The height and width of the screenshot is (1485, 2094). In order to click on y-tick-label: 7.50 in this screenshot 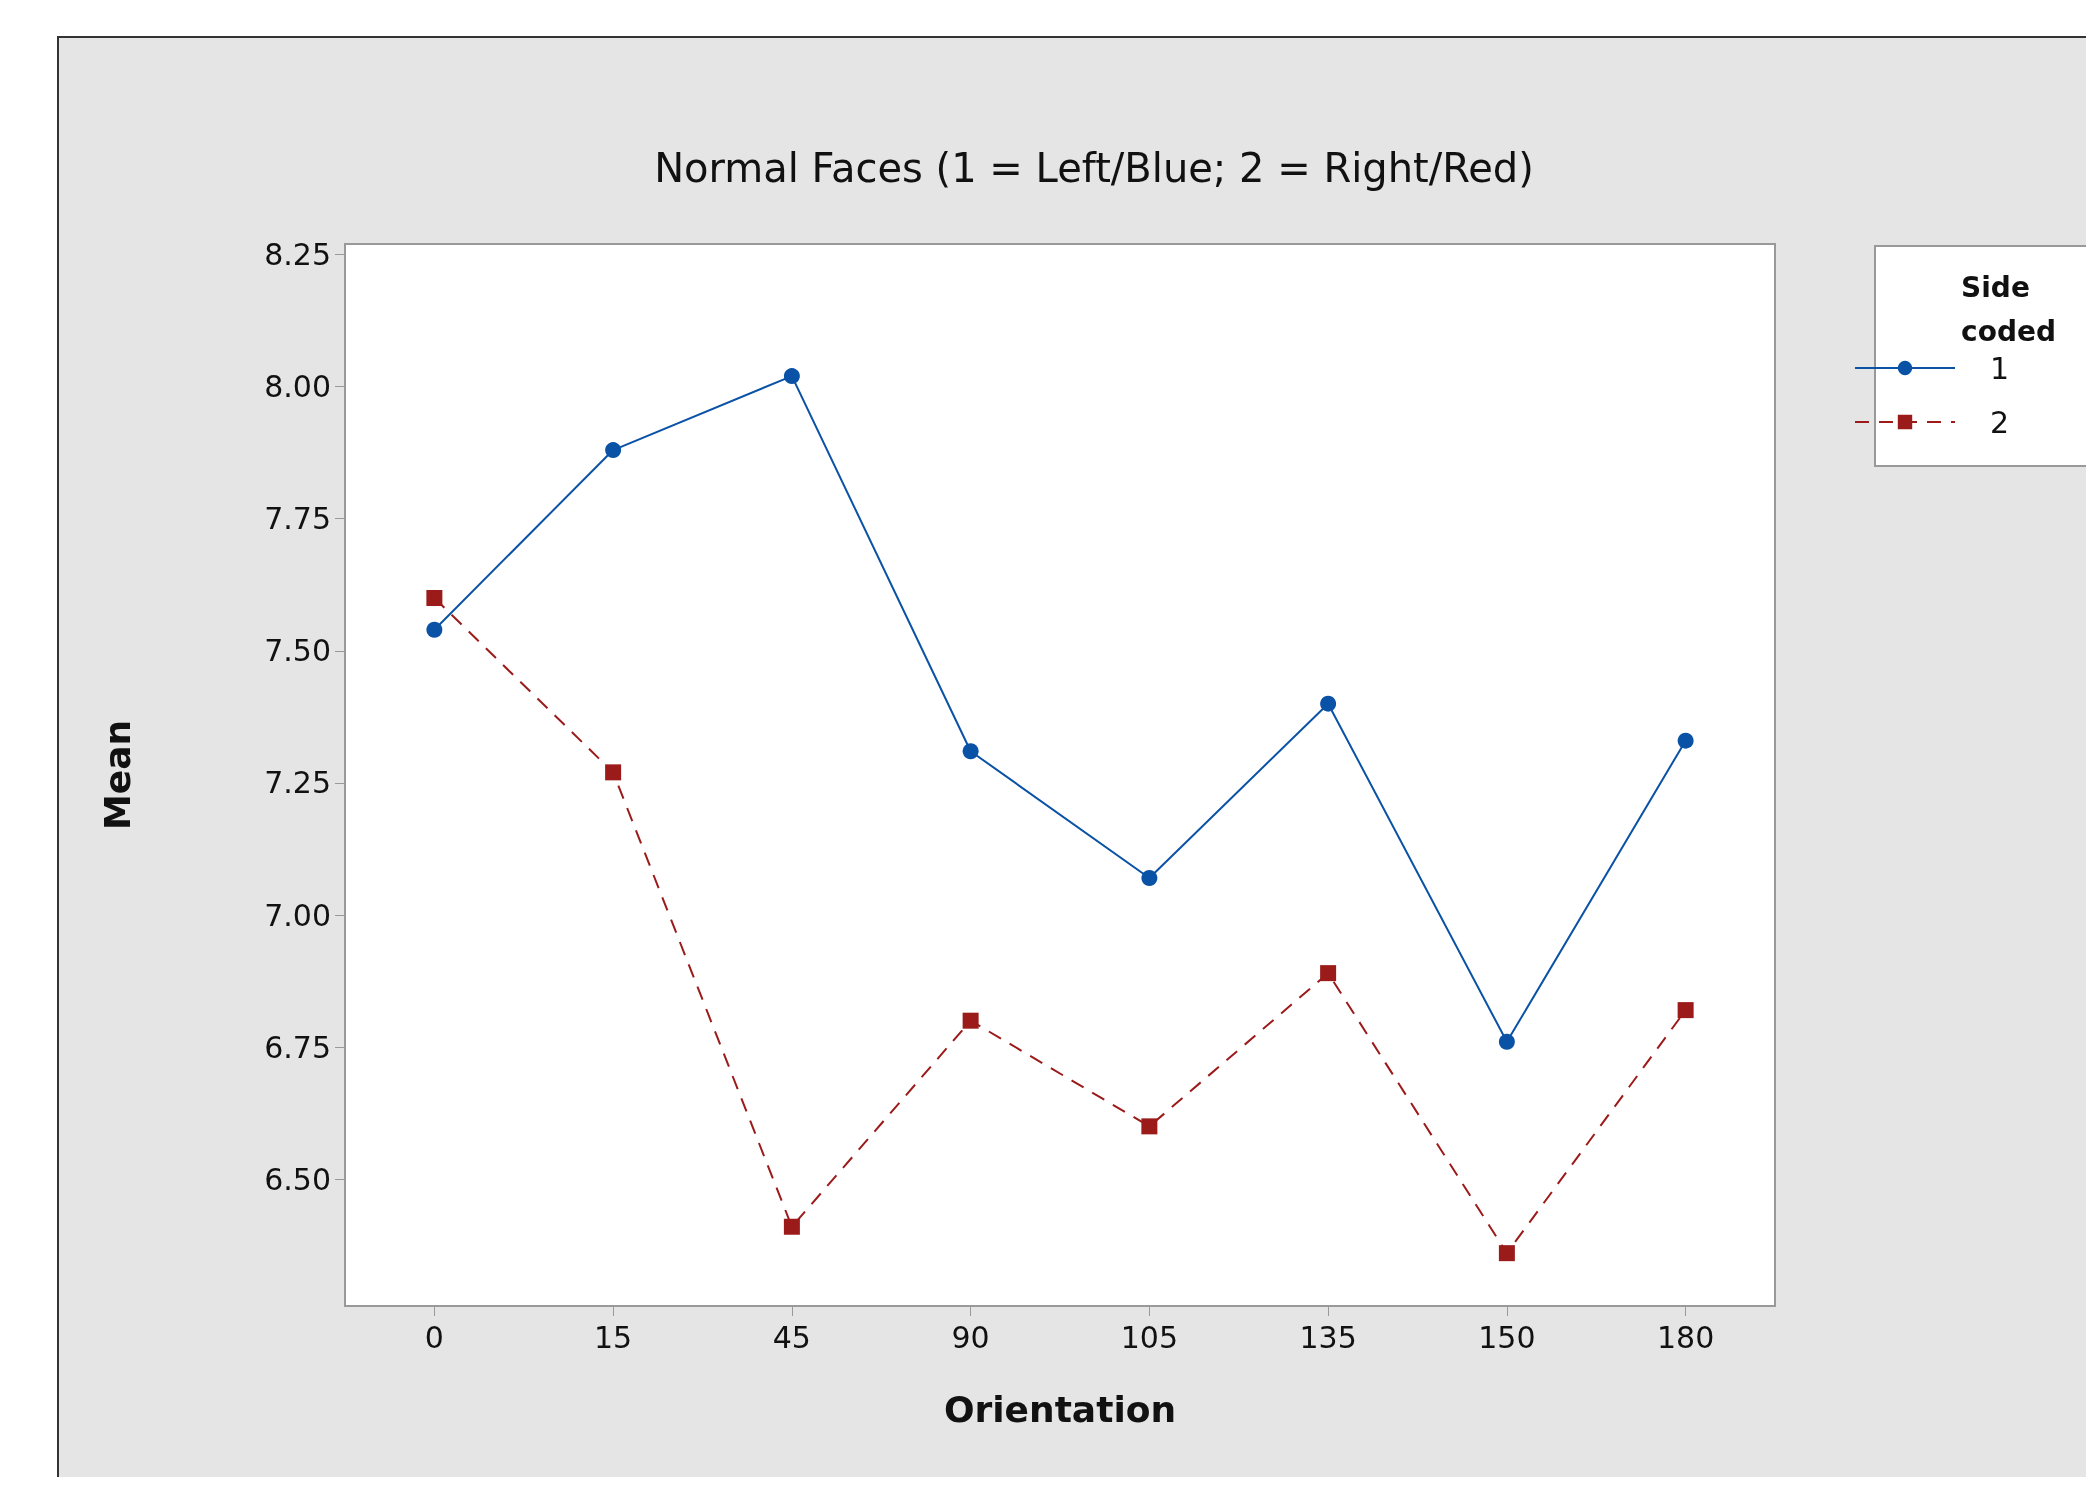, I will do `click(297, 651)`.